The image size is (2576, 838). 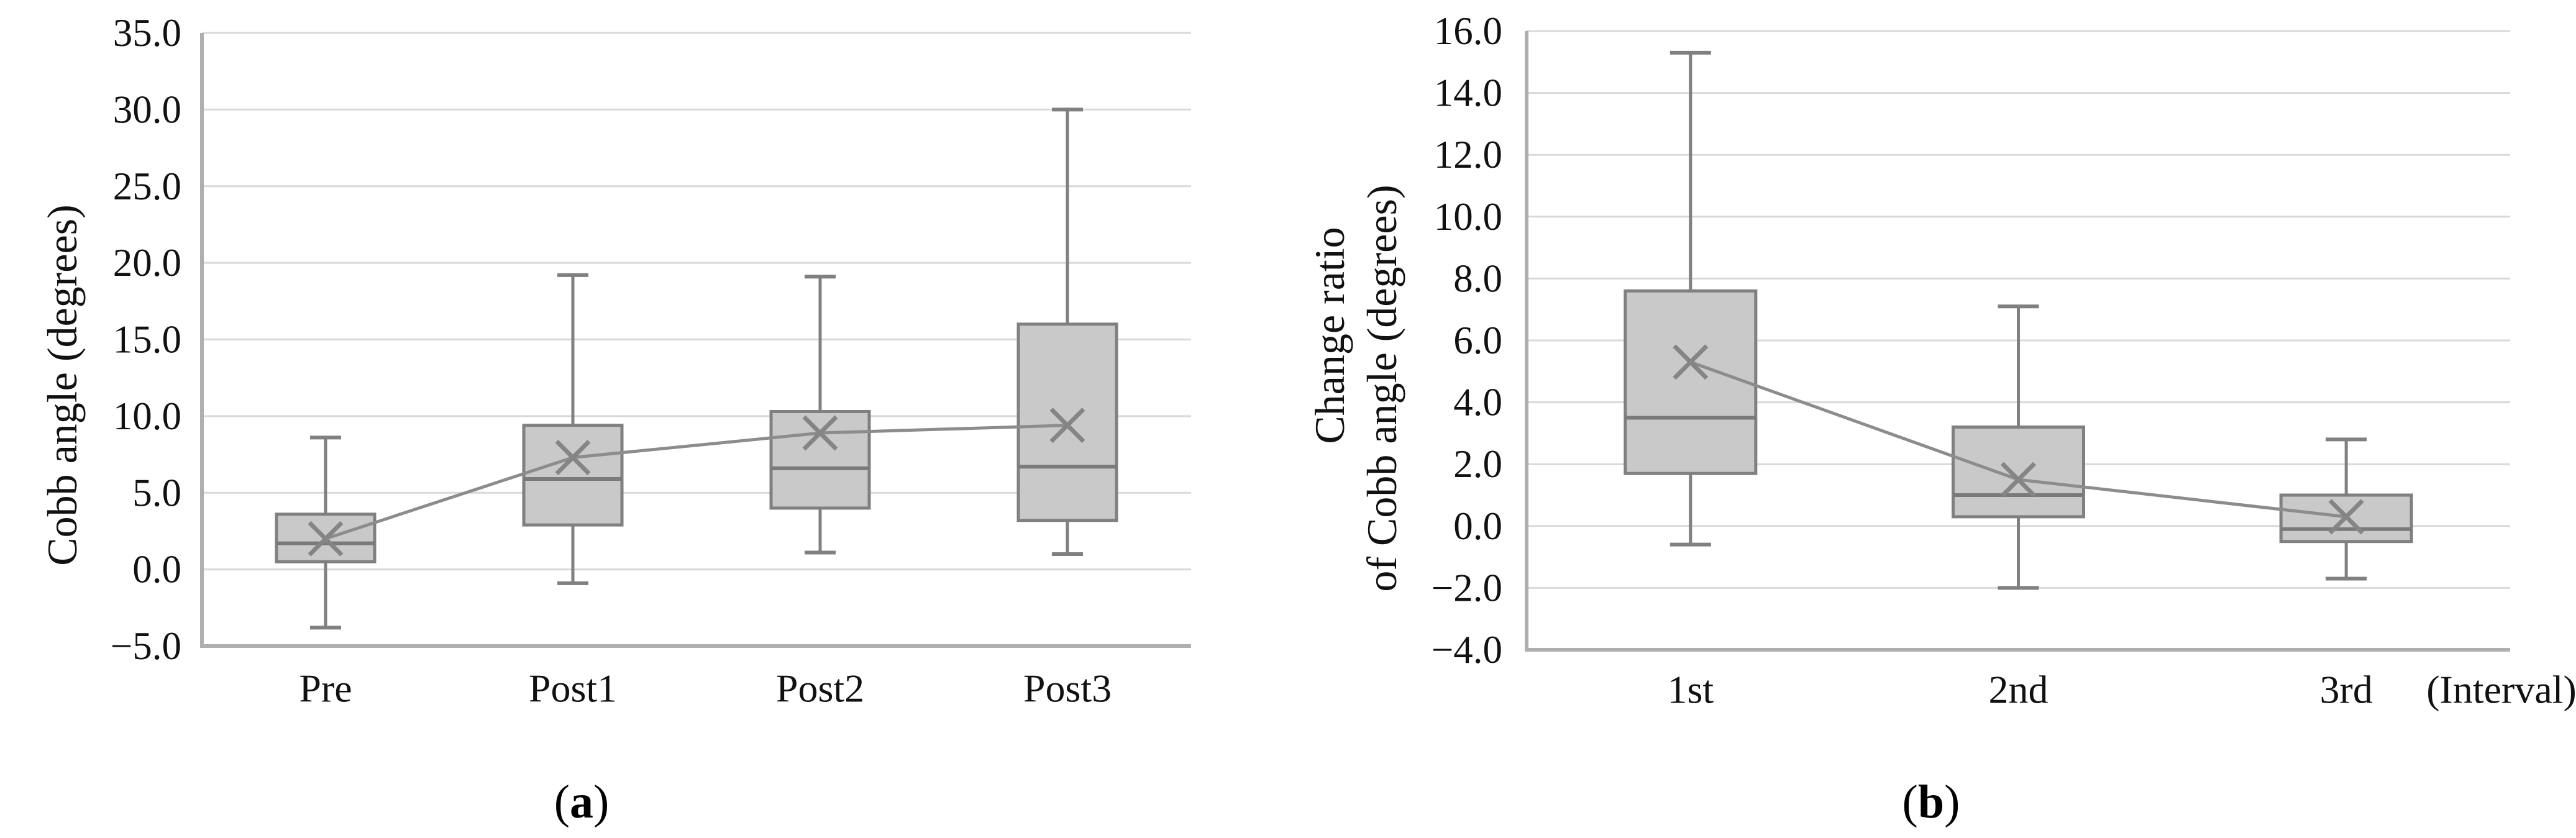 What do you see at coordinates (573, 475) in the screenshot?
I see `box-Post1` at bounding box center [573, 475].